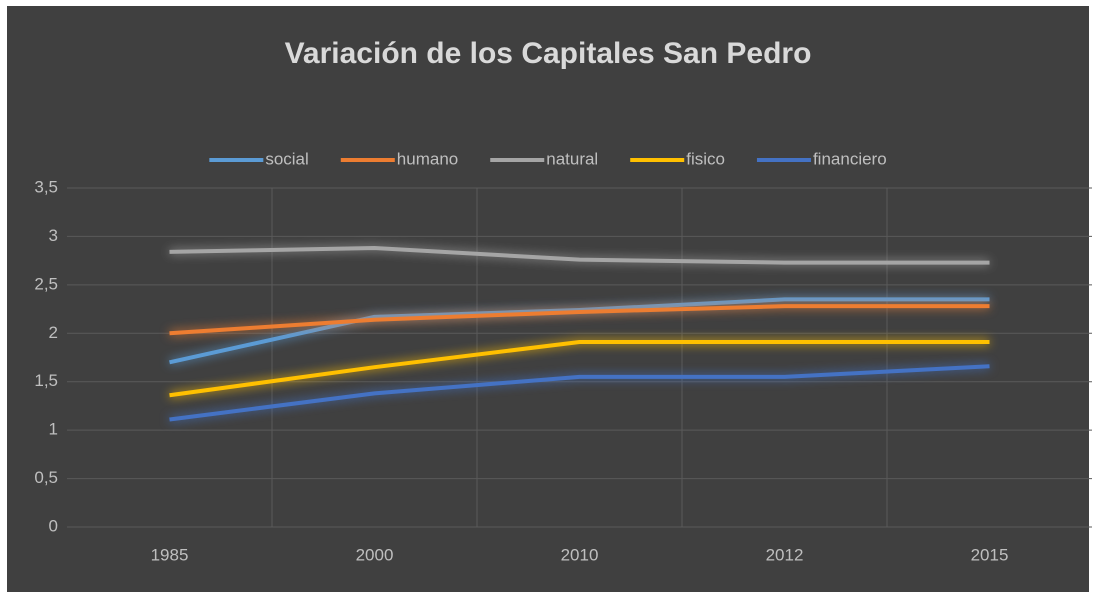 This screenshot has height=598, width=1096. What do you see at coordinates (170, 554) in the screenshot?
I see `x-tick-label: 1985` at bounding box center [170, 554].